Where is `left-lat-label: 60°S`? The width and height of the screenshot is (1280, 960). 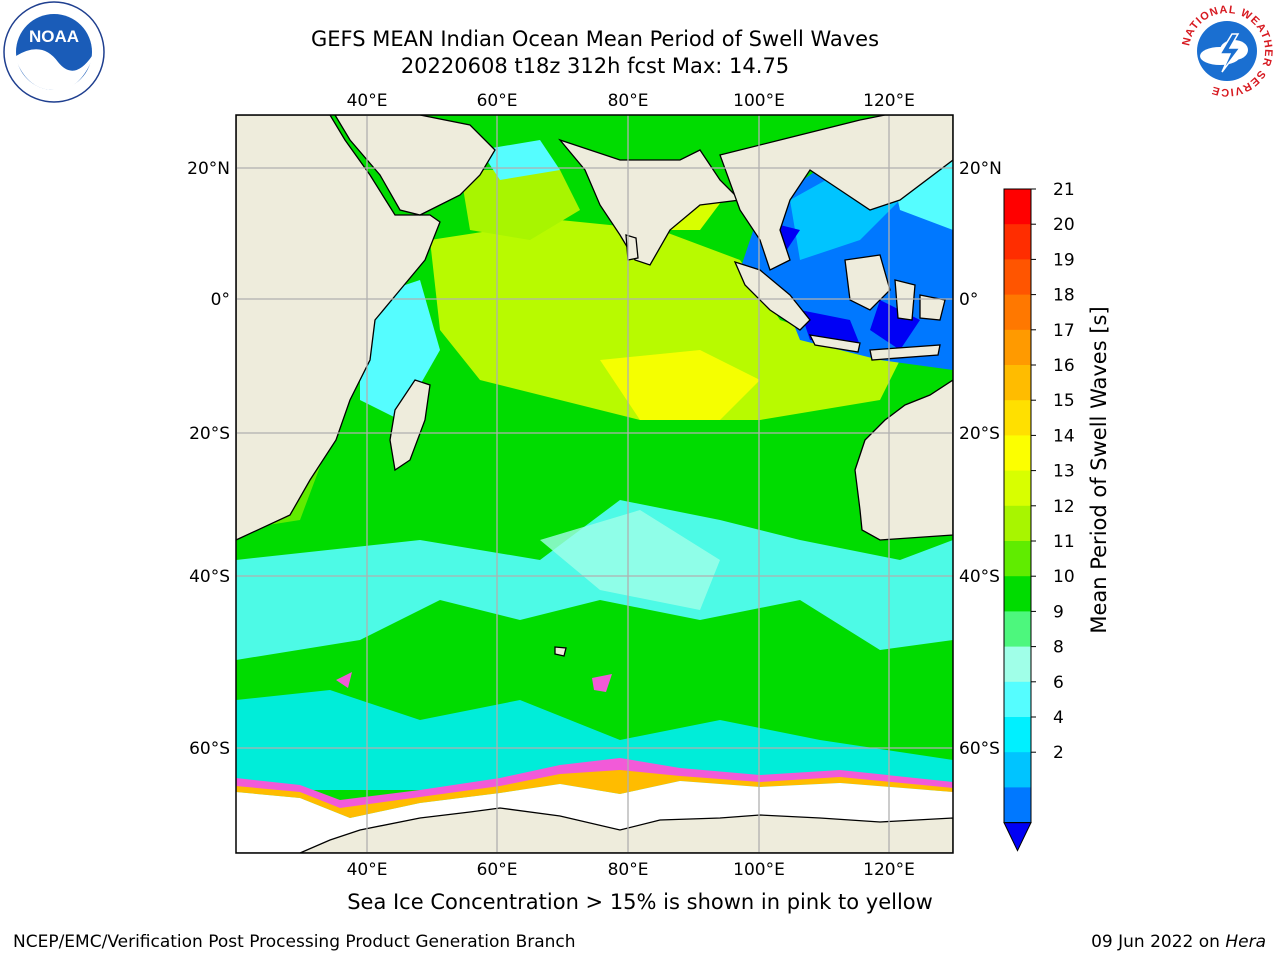 left-lat-label: 60°S is located at coordinates (209, 749).